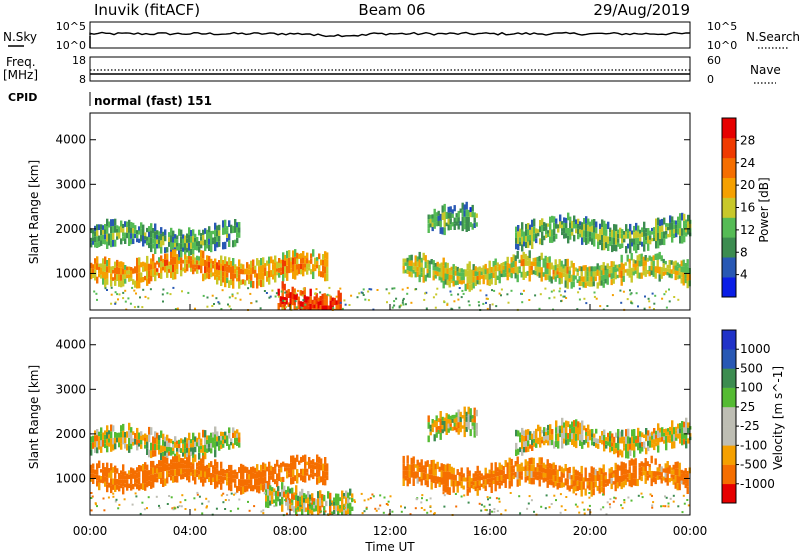 This screenshot has height=558, width=800. I want to click on power-colorbar-tick-label: 28, so click(747, 140).